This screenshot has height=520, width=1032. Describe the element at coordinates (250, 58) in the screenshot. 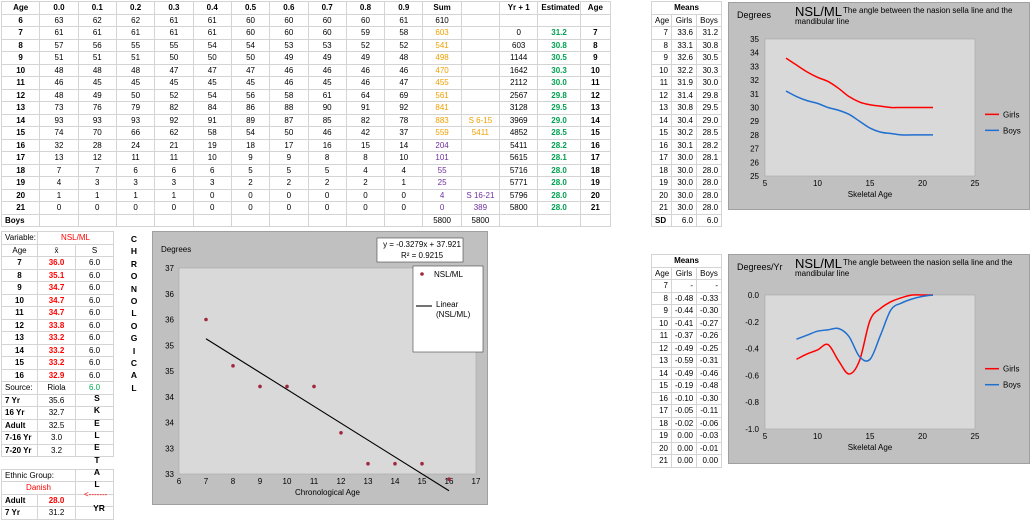

I see `table-cell: 50` at that location.